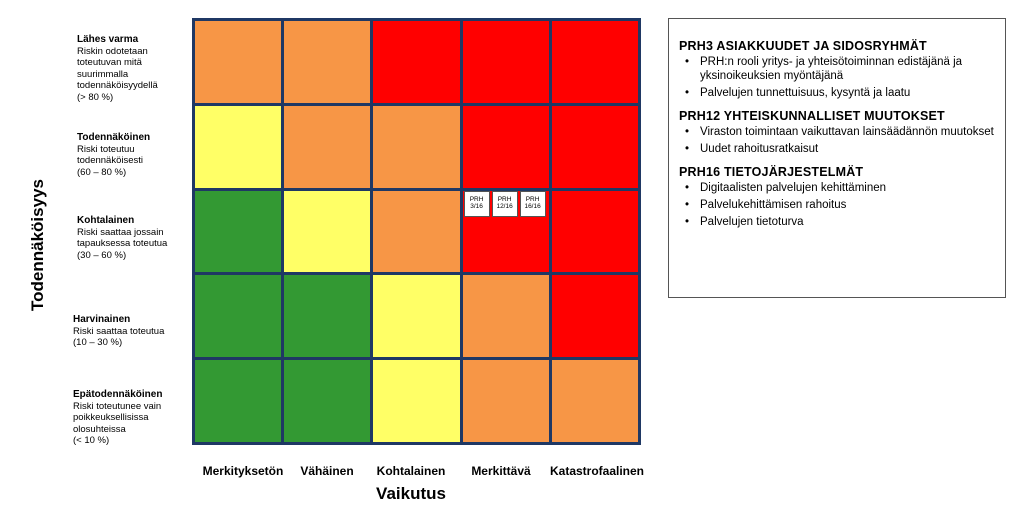  What do you see at coordinates (411, 493) in the screenshot?
I see `x-axis-title: Vaikutus` at bounding box center [411, 493].